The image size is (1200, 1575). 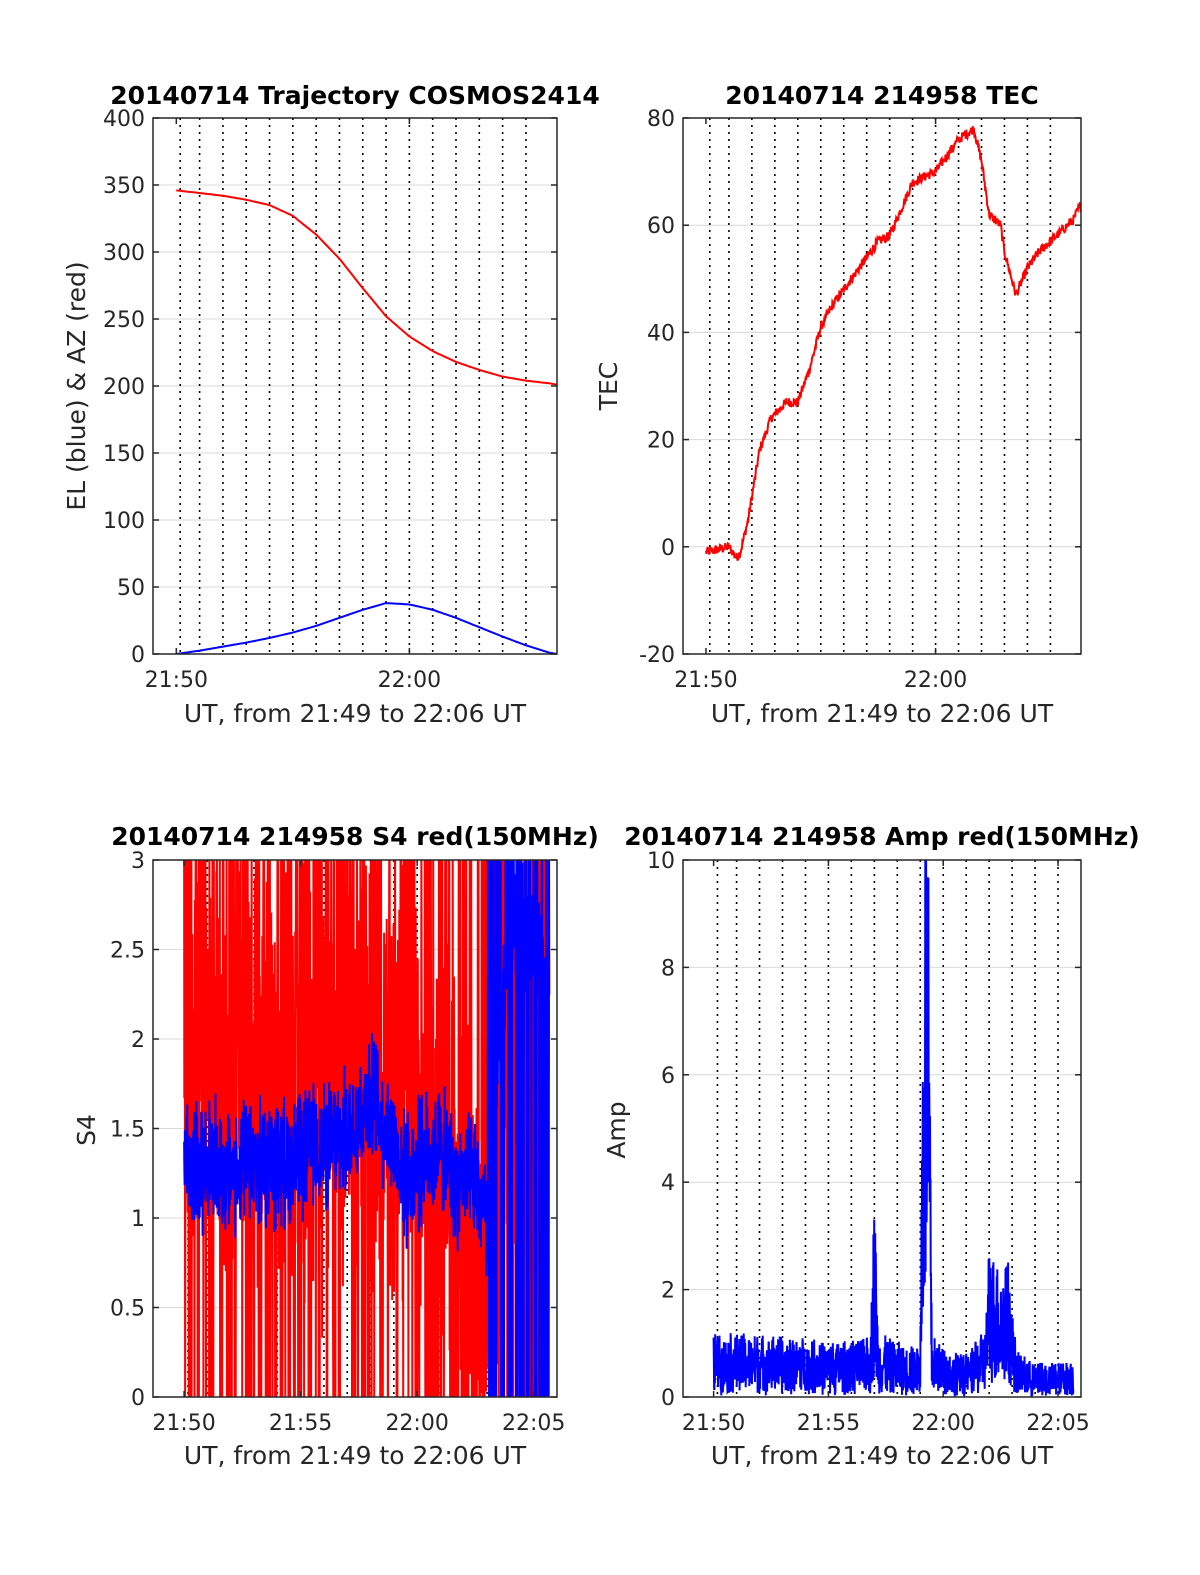 What do you see at coordinates (668, 1398) in the screenshot?
I see `amp-ytick-label: 0` at bounding box center [668, 1398].